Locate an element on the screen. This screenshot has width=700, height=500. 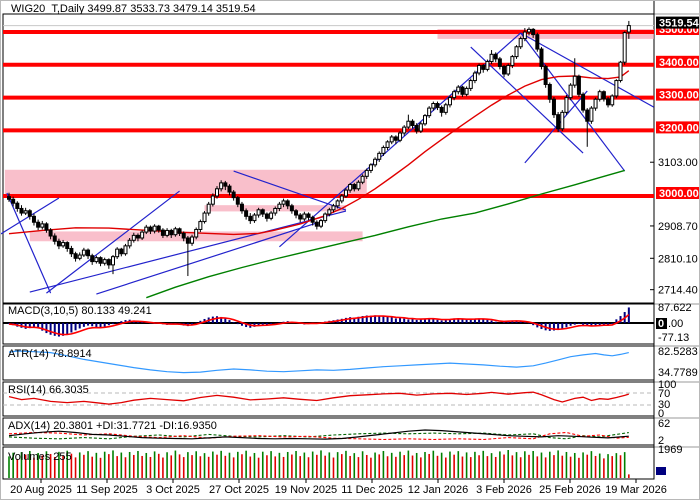
date-label: 11 Dec 2025 is located at coordinates (372, 490).